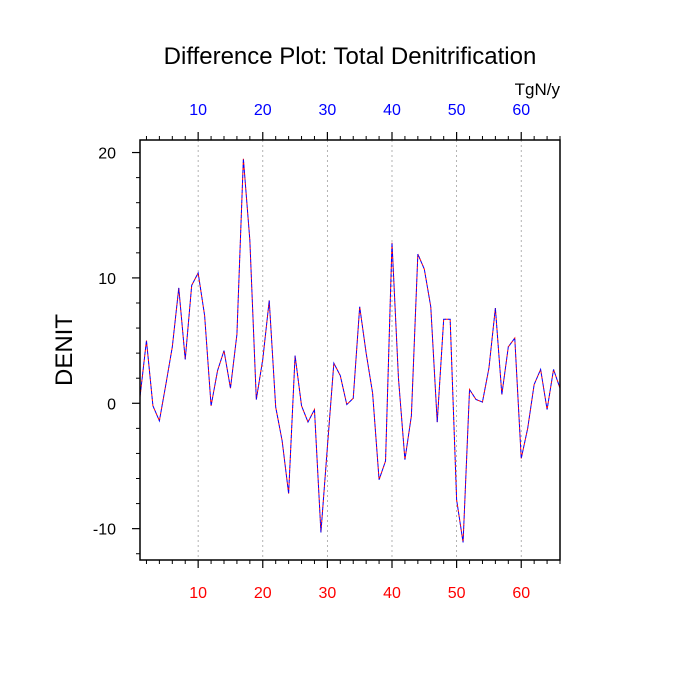 This screenshot has width=700, height=700. What do you see at coordinates (104, 342) in the screenshot?
I see `left-axis-tick-labels: -10 0 10 20` at bounding box center [104, 342].